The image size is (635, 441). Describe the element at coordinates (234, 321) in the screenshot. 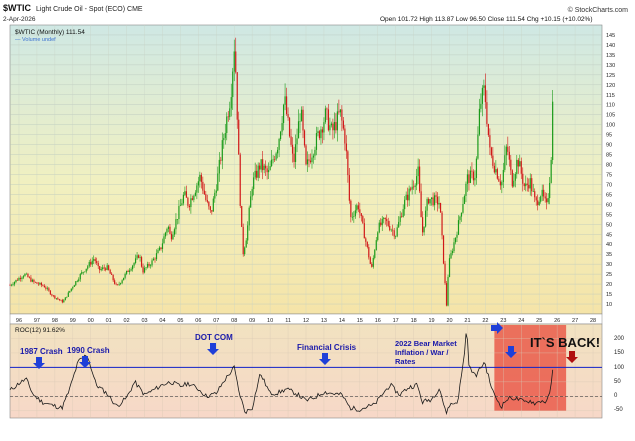

I see `x-tick-label: 08` at that location.